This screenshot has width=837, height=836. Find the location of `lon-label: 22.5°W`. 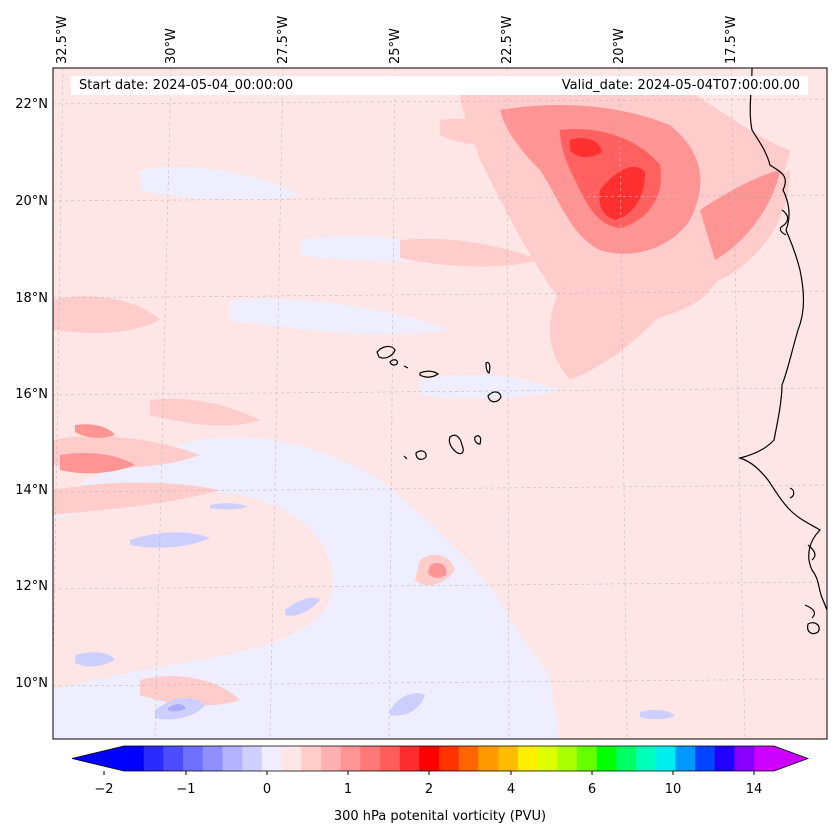

lon-label: 22.5°W is located at coordinates (507, 39).